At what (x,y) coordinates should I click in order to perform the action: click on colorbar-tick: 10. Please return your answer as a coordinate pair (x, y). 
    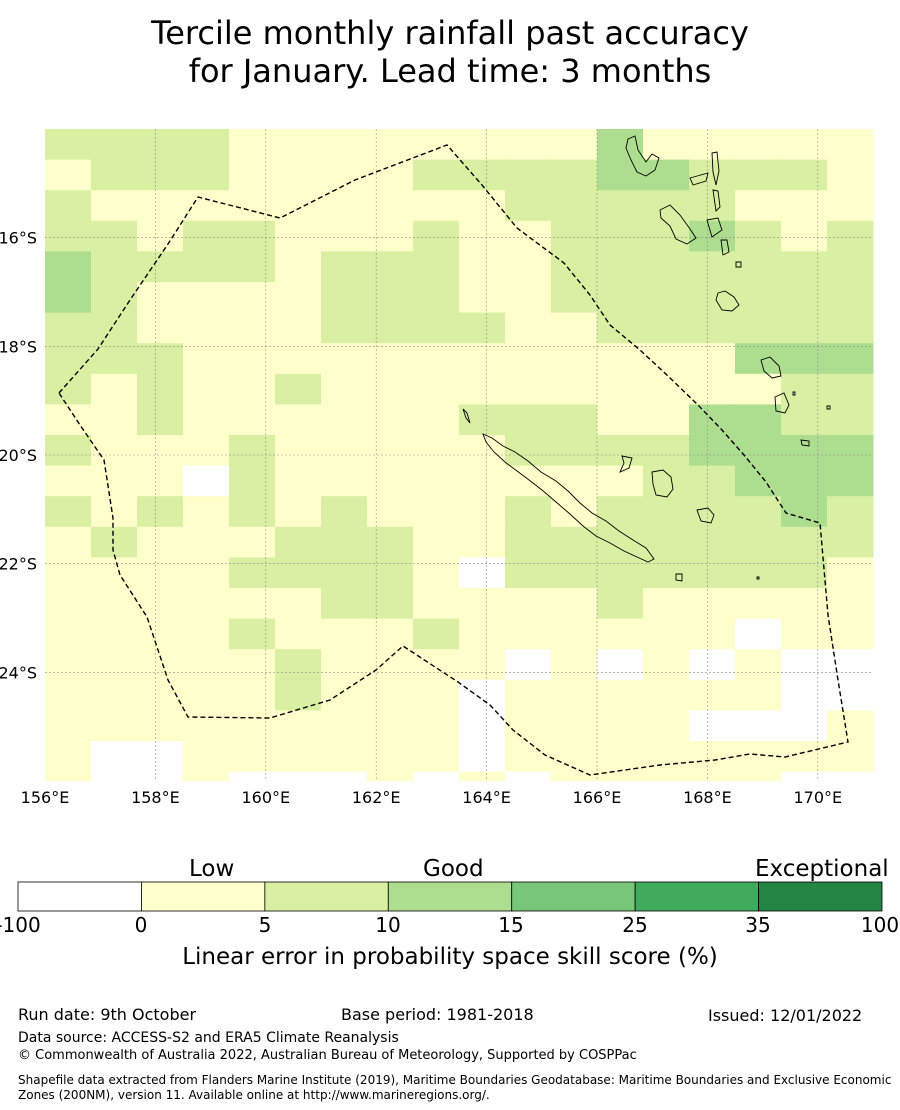
    Looking at the image, I should click on (388, 925).